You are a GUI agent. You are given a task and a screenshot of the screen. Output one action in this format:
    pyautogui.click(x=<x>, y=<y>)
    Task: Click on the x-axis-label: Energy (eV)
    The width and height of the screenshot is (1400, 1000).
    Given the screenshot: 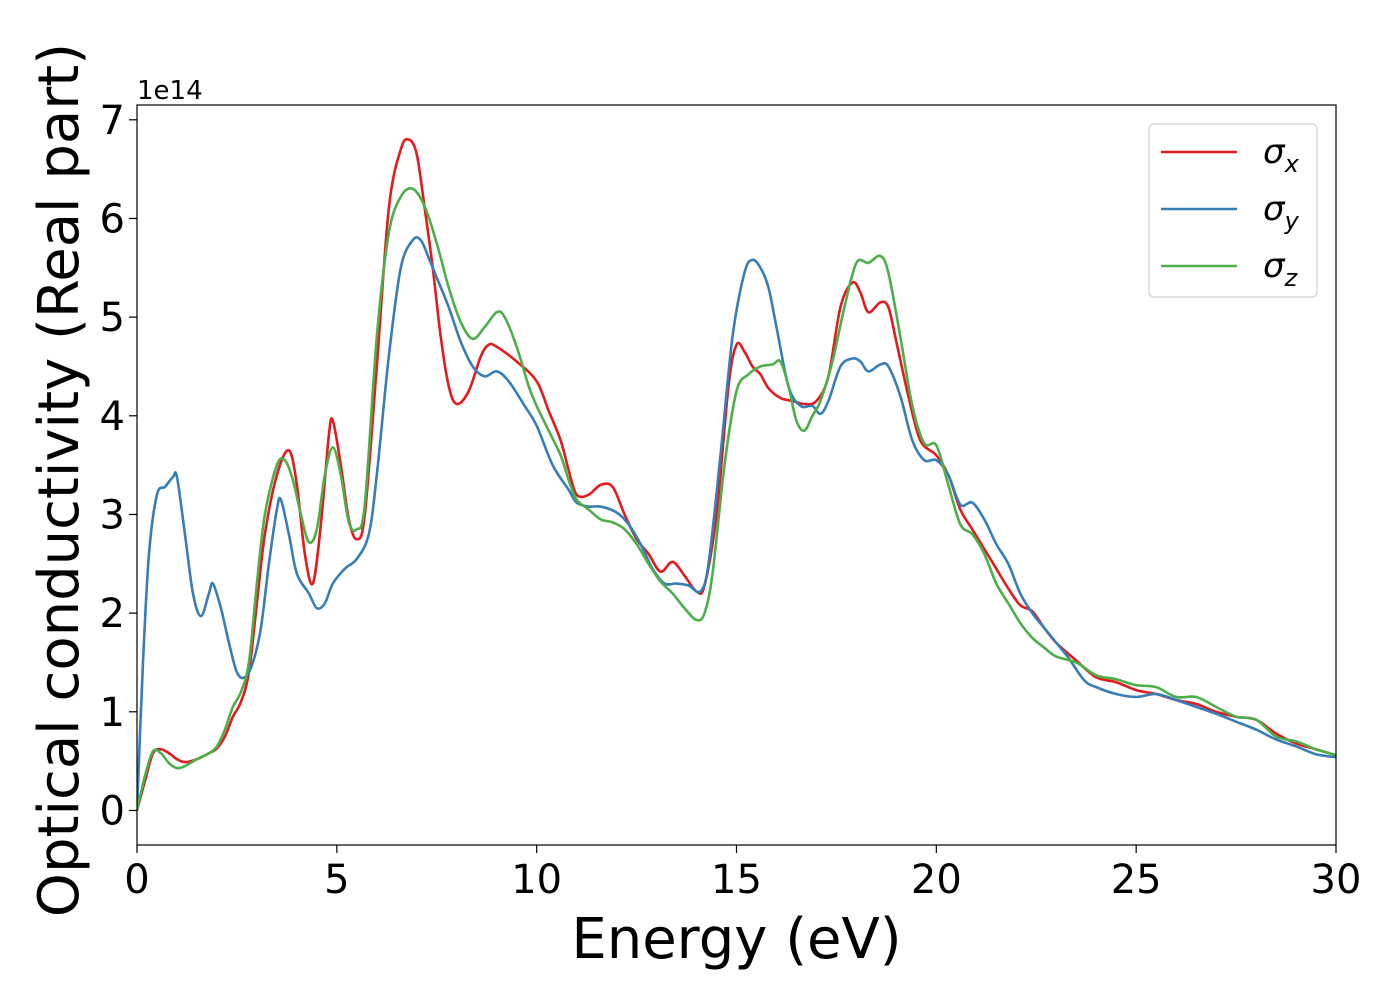 What is the action you would take?
    pyautogui.click(x=736, y=939)
    